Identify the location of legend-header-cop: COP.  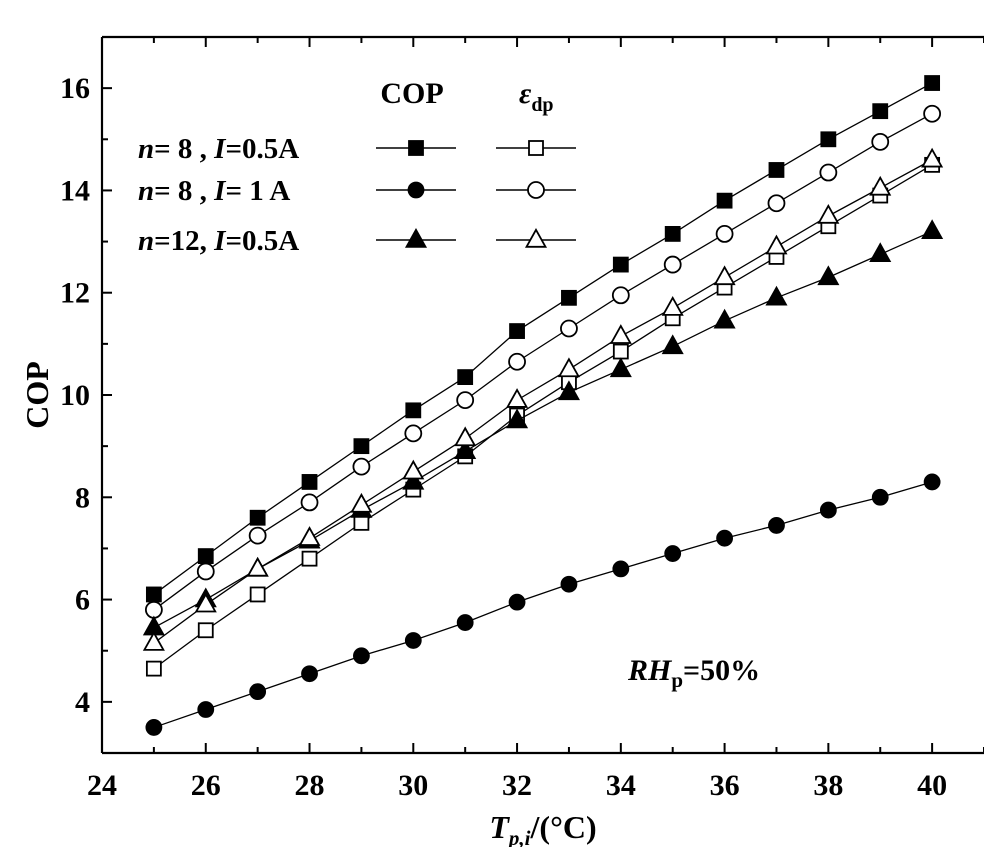
(411, 93).